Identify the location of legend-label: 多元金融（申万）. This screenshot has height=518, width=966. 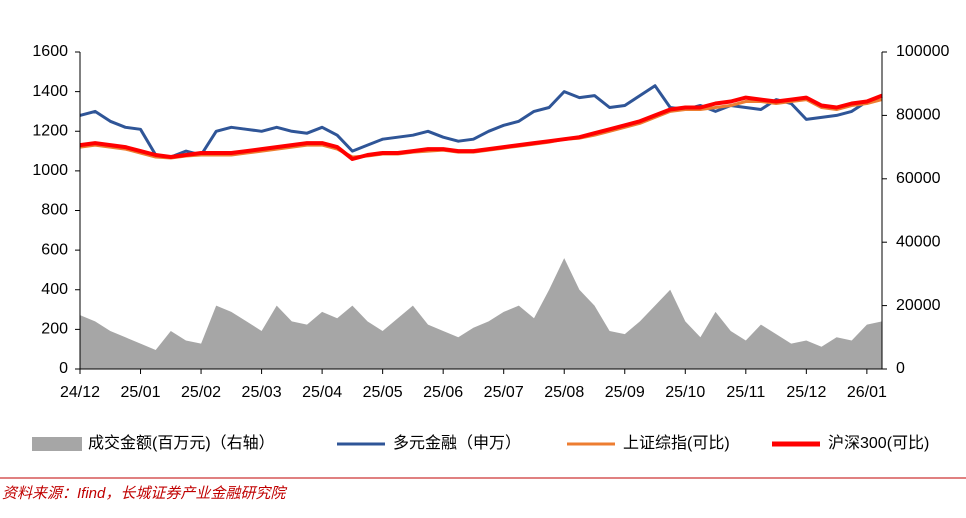
(457, 443).